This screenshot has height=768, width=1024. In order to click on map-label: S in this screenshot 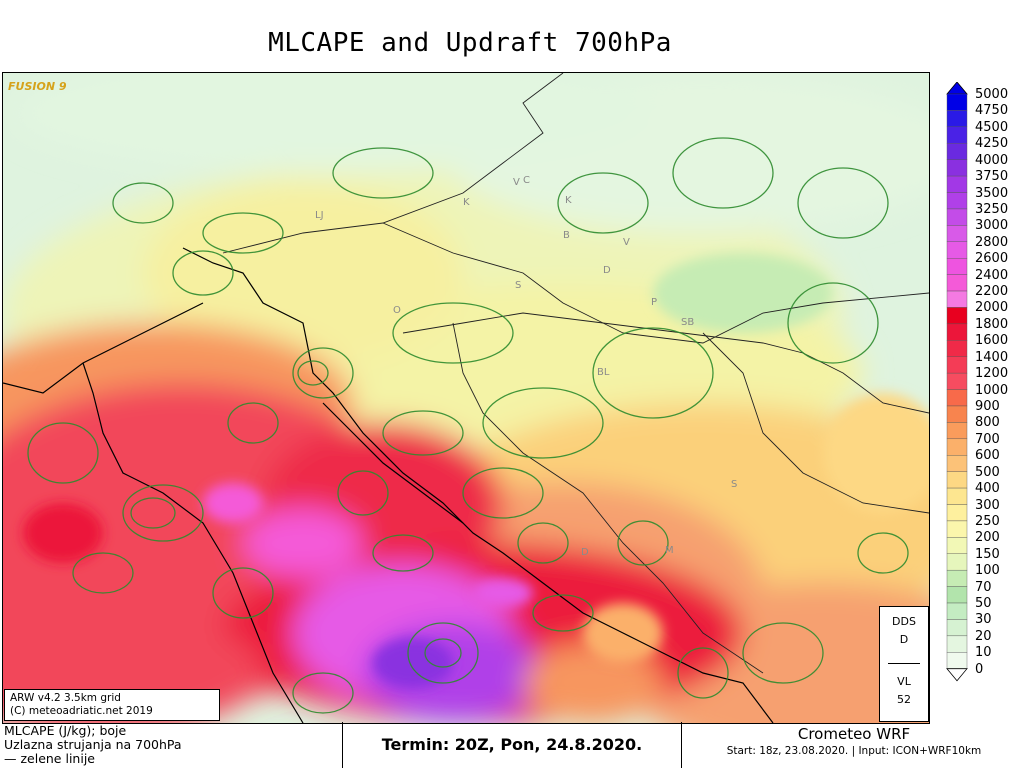, I will do `click(518, 285)`.